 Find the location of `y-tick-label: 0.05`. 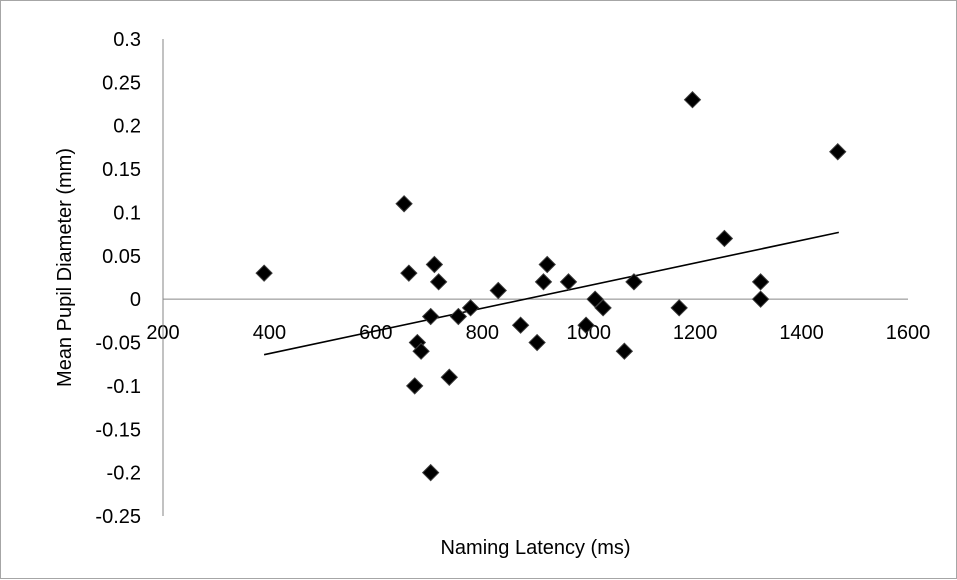

y-tick-label: 0.05 is located at coordinates (121, 257).